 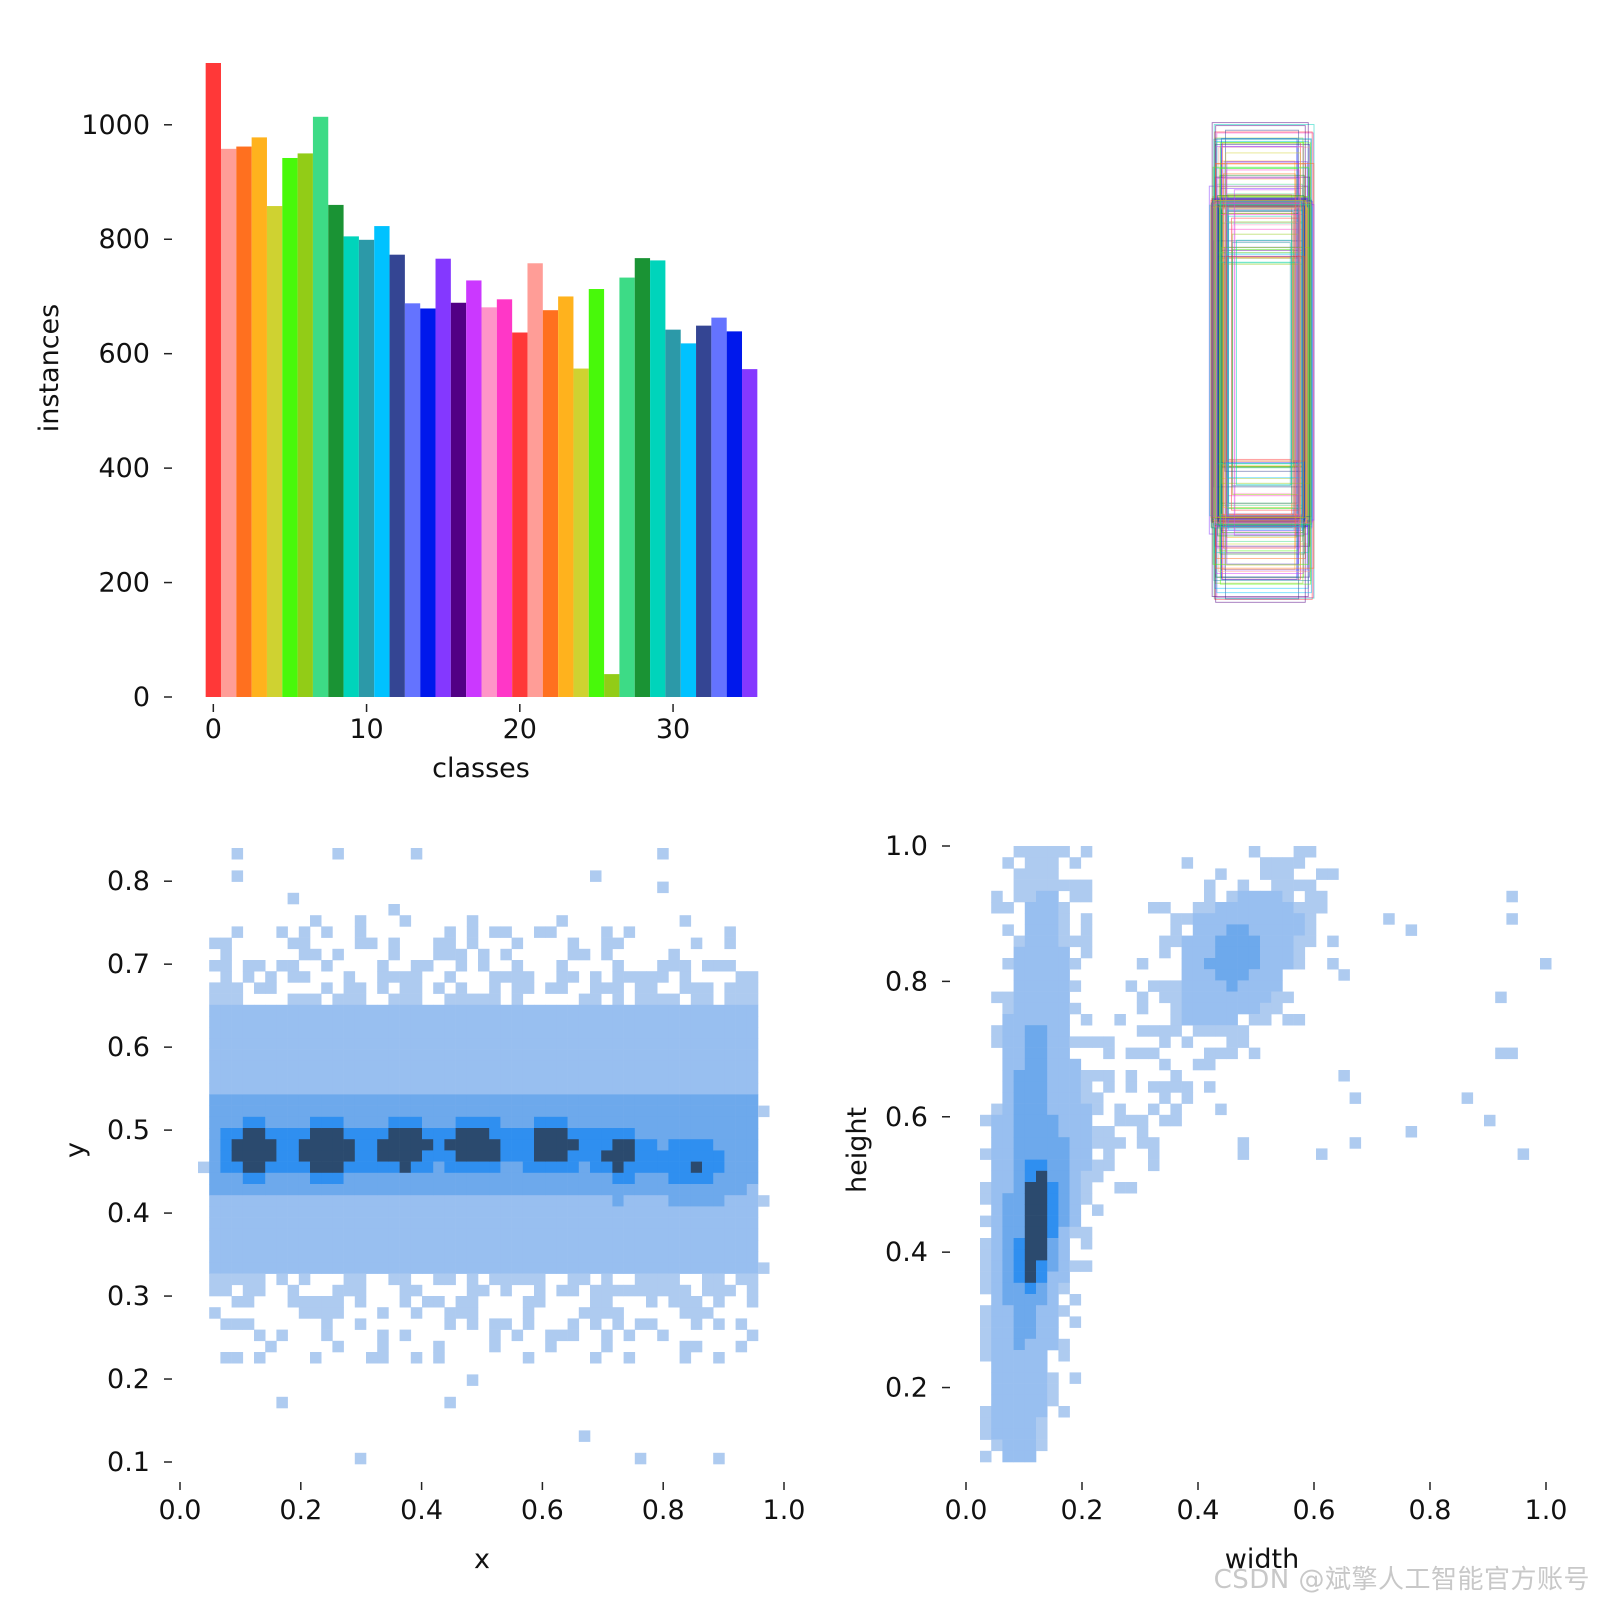 I want to click on y-tick-label: 0.8, so click(x=128, y=881).